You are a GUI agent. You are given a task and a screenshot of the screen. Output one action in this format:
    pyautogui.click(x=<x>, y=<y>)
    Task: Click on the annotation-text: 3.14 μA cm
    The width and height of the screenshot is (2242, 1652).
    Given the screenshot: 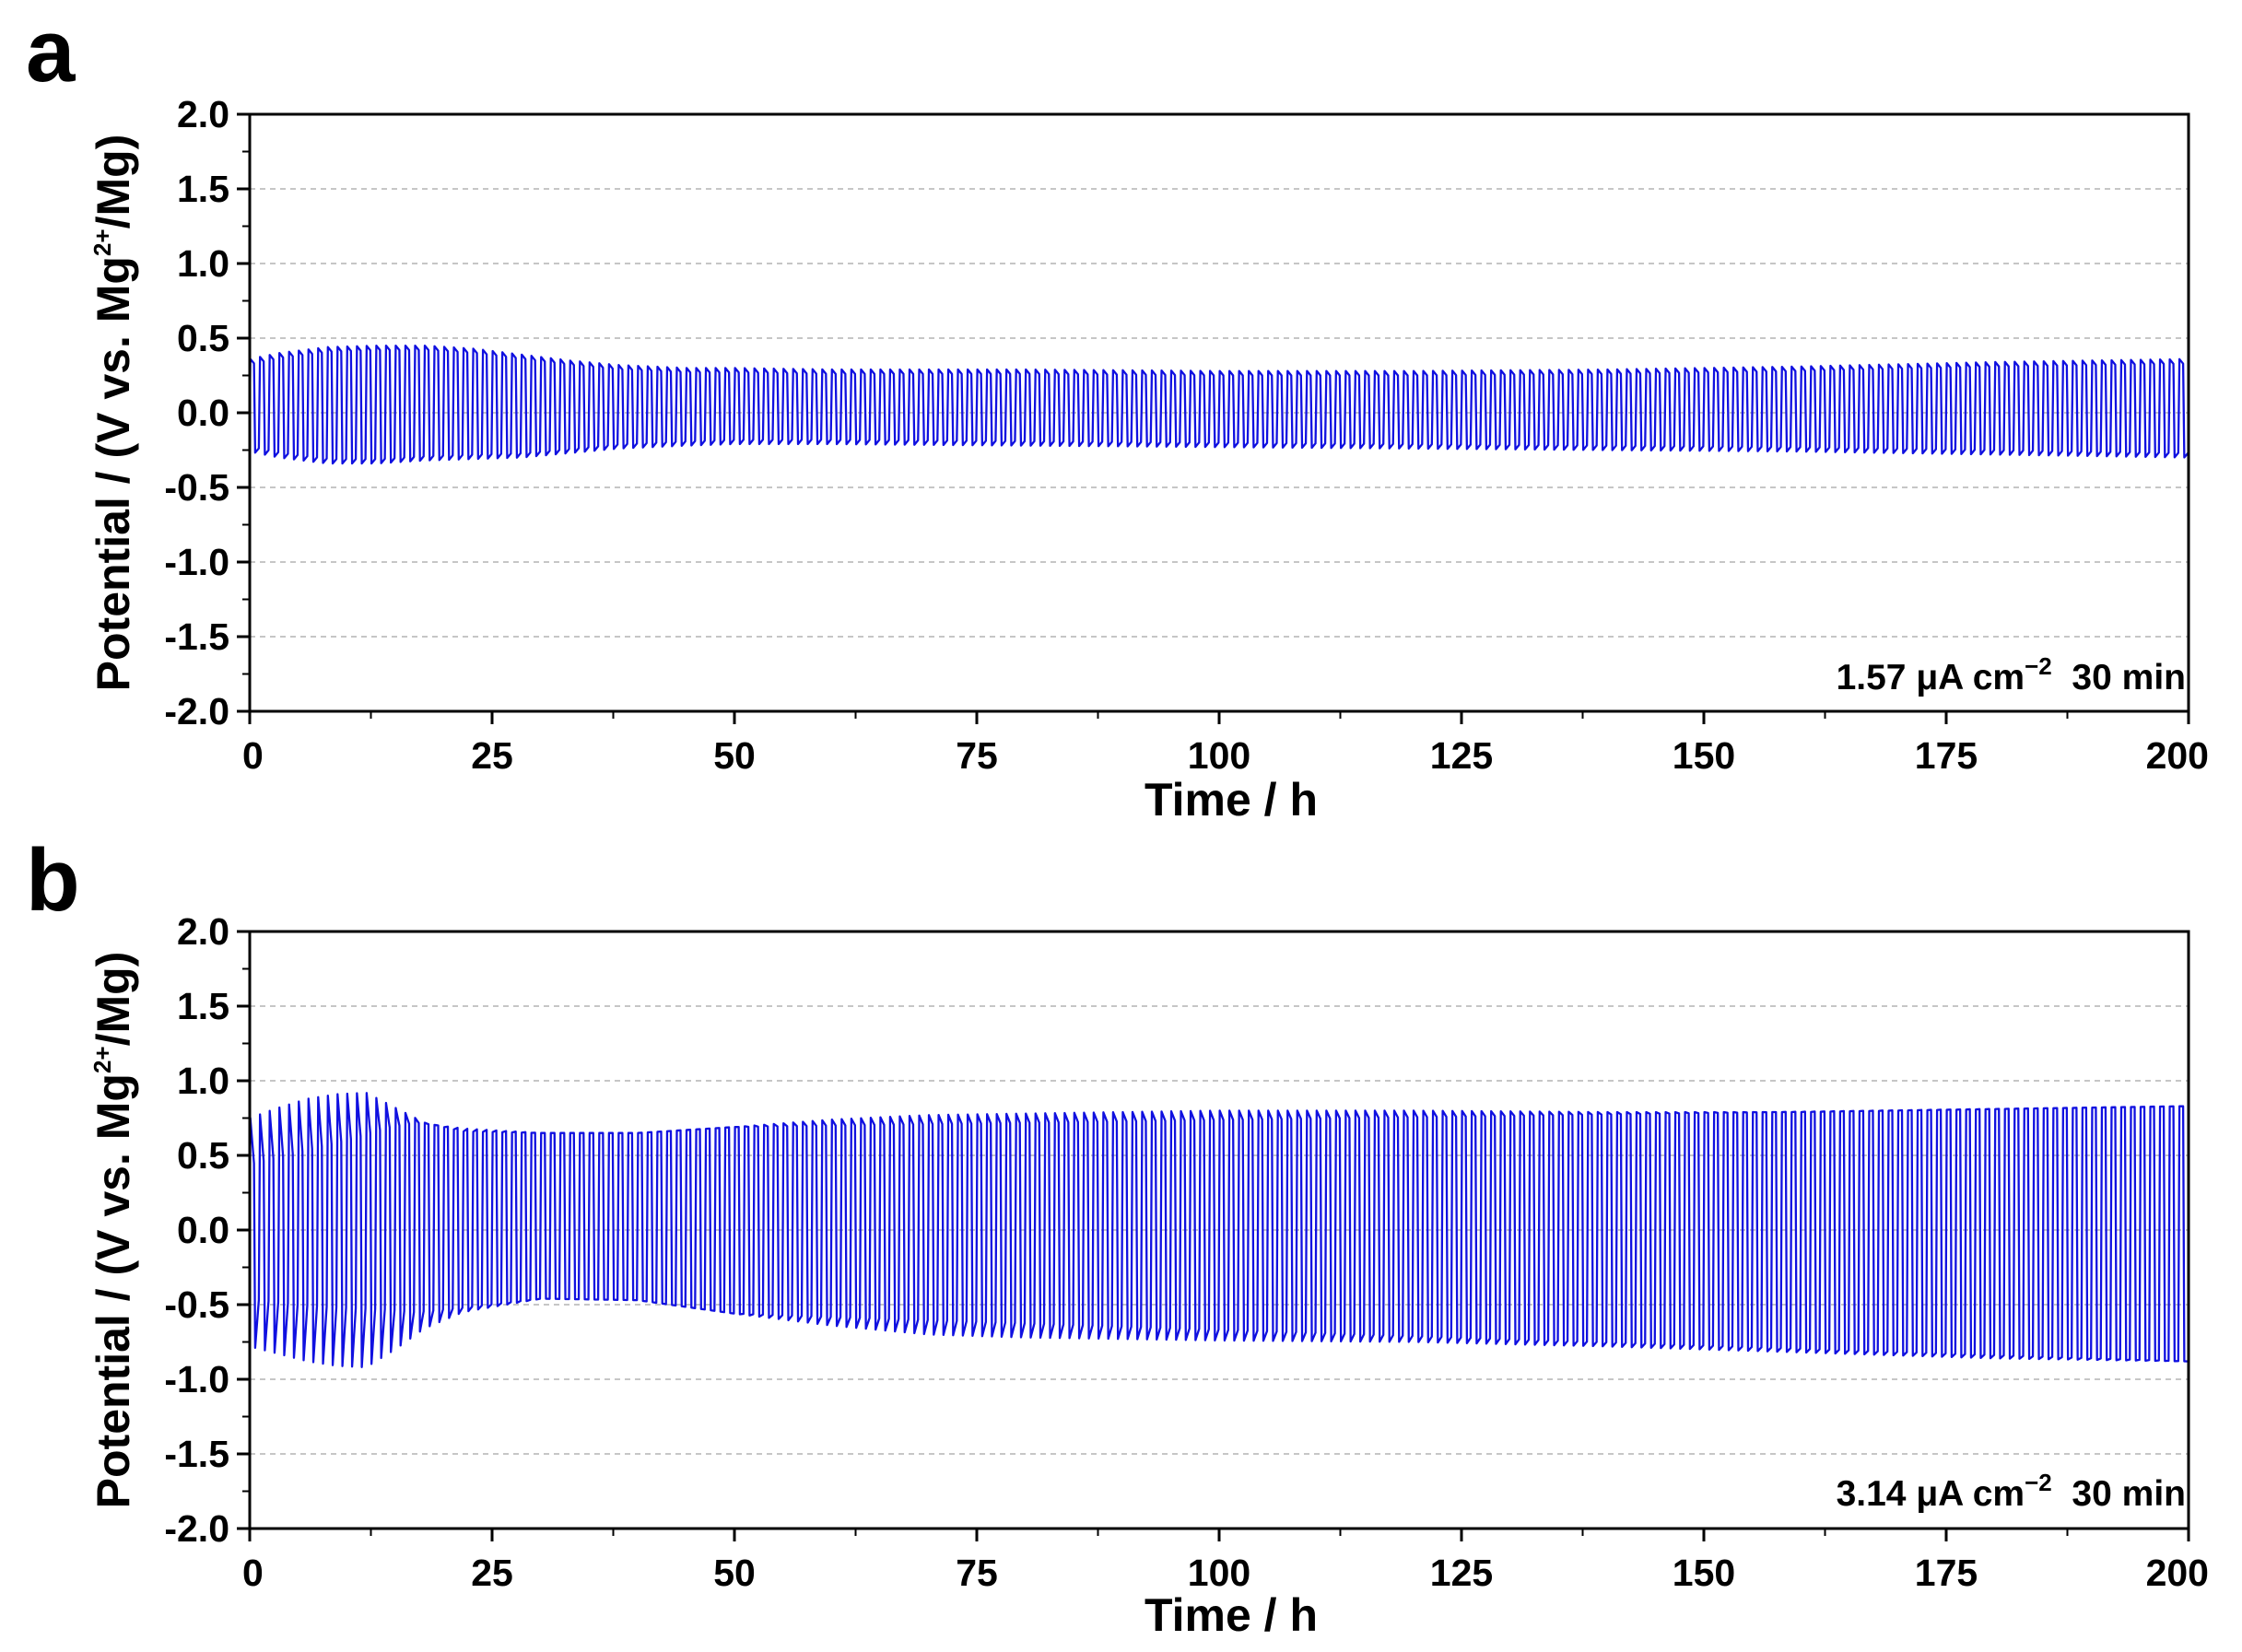 What is the action you would take?
    pyautogui.click(x=1931, y=1494)
    